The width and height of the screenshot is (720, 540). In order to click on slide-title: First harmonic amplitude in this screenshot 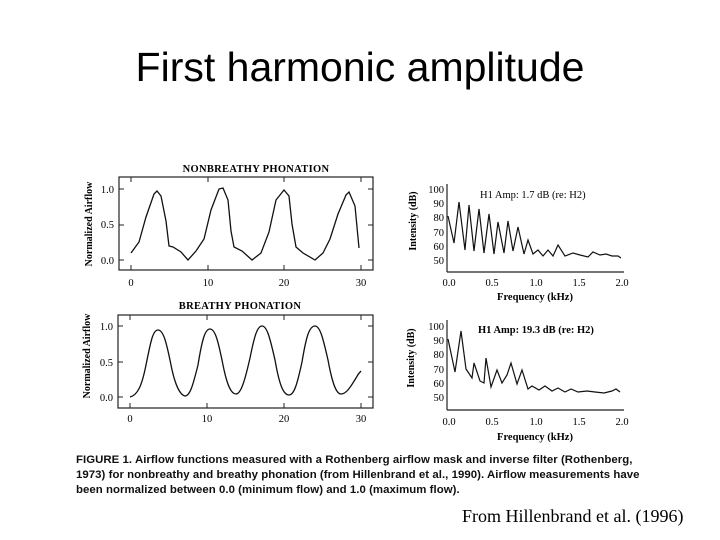, I will do `click(360, 67)`.